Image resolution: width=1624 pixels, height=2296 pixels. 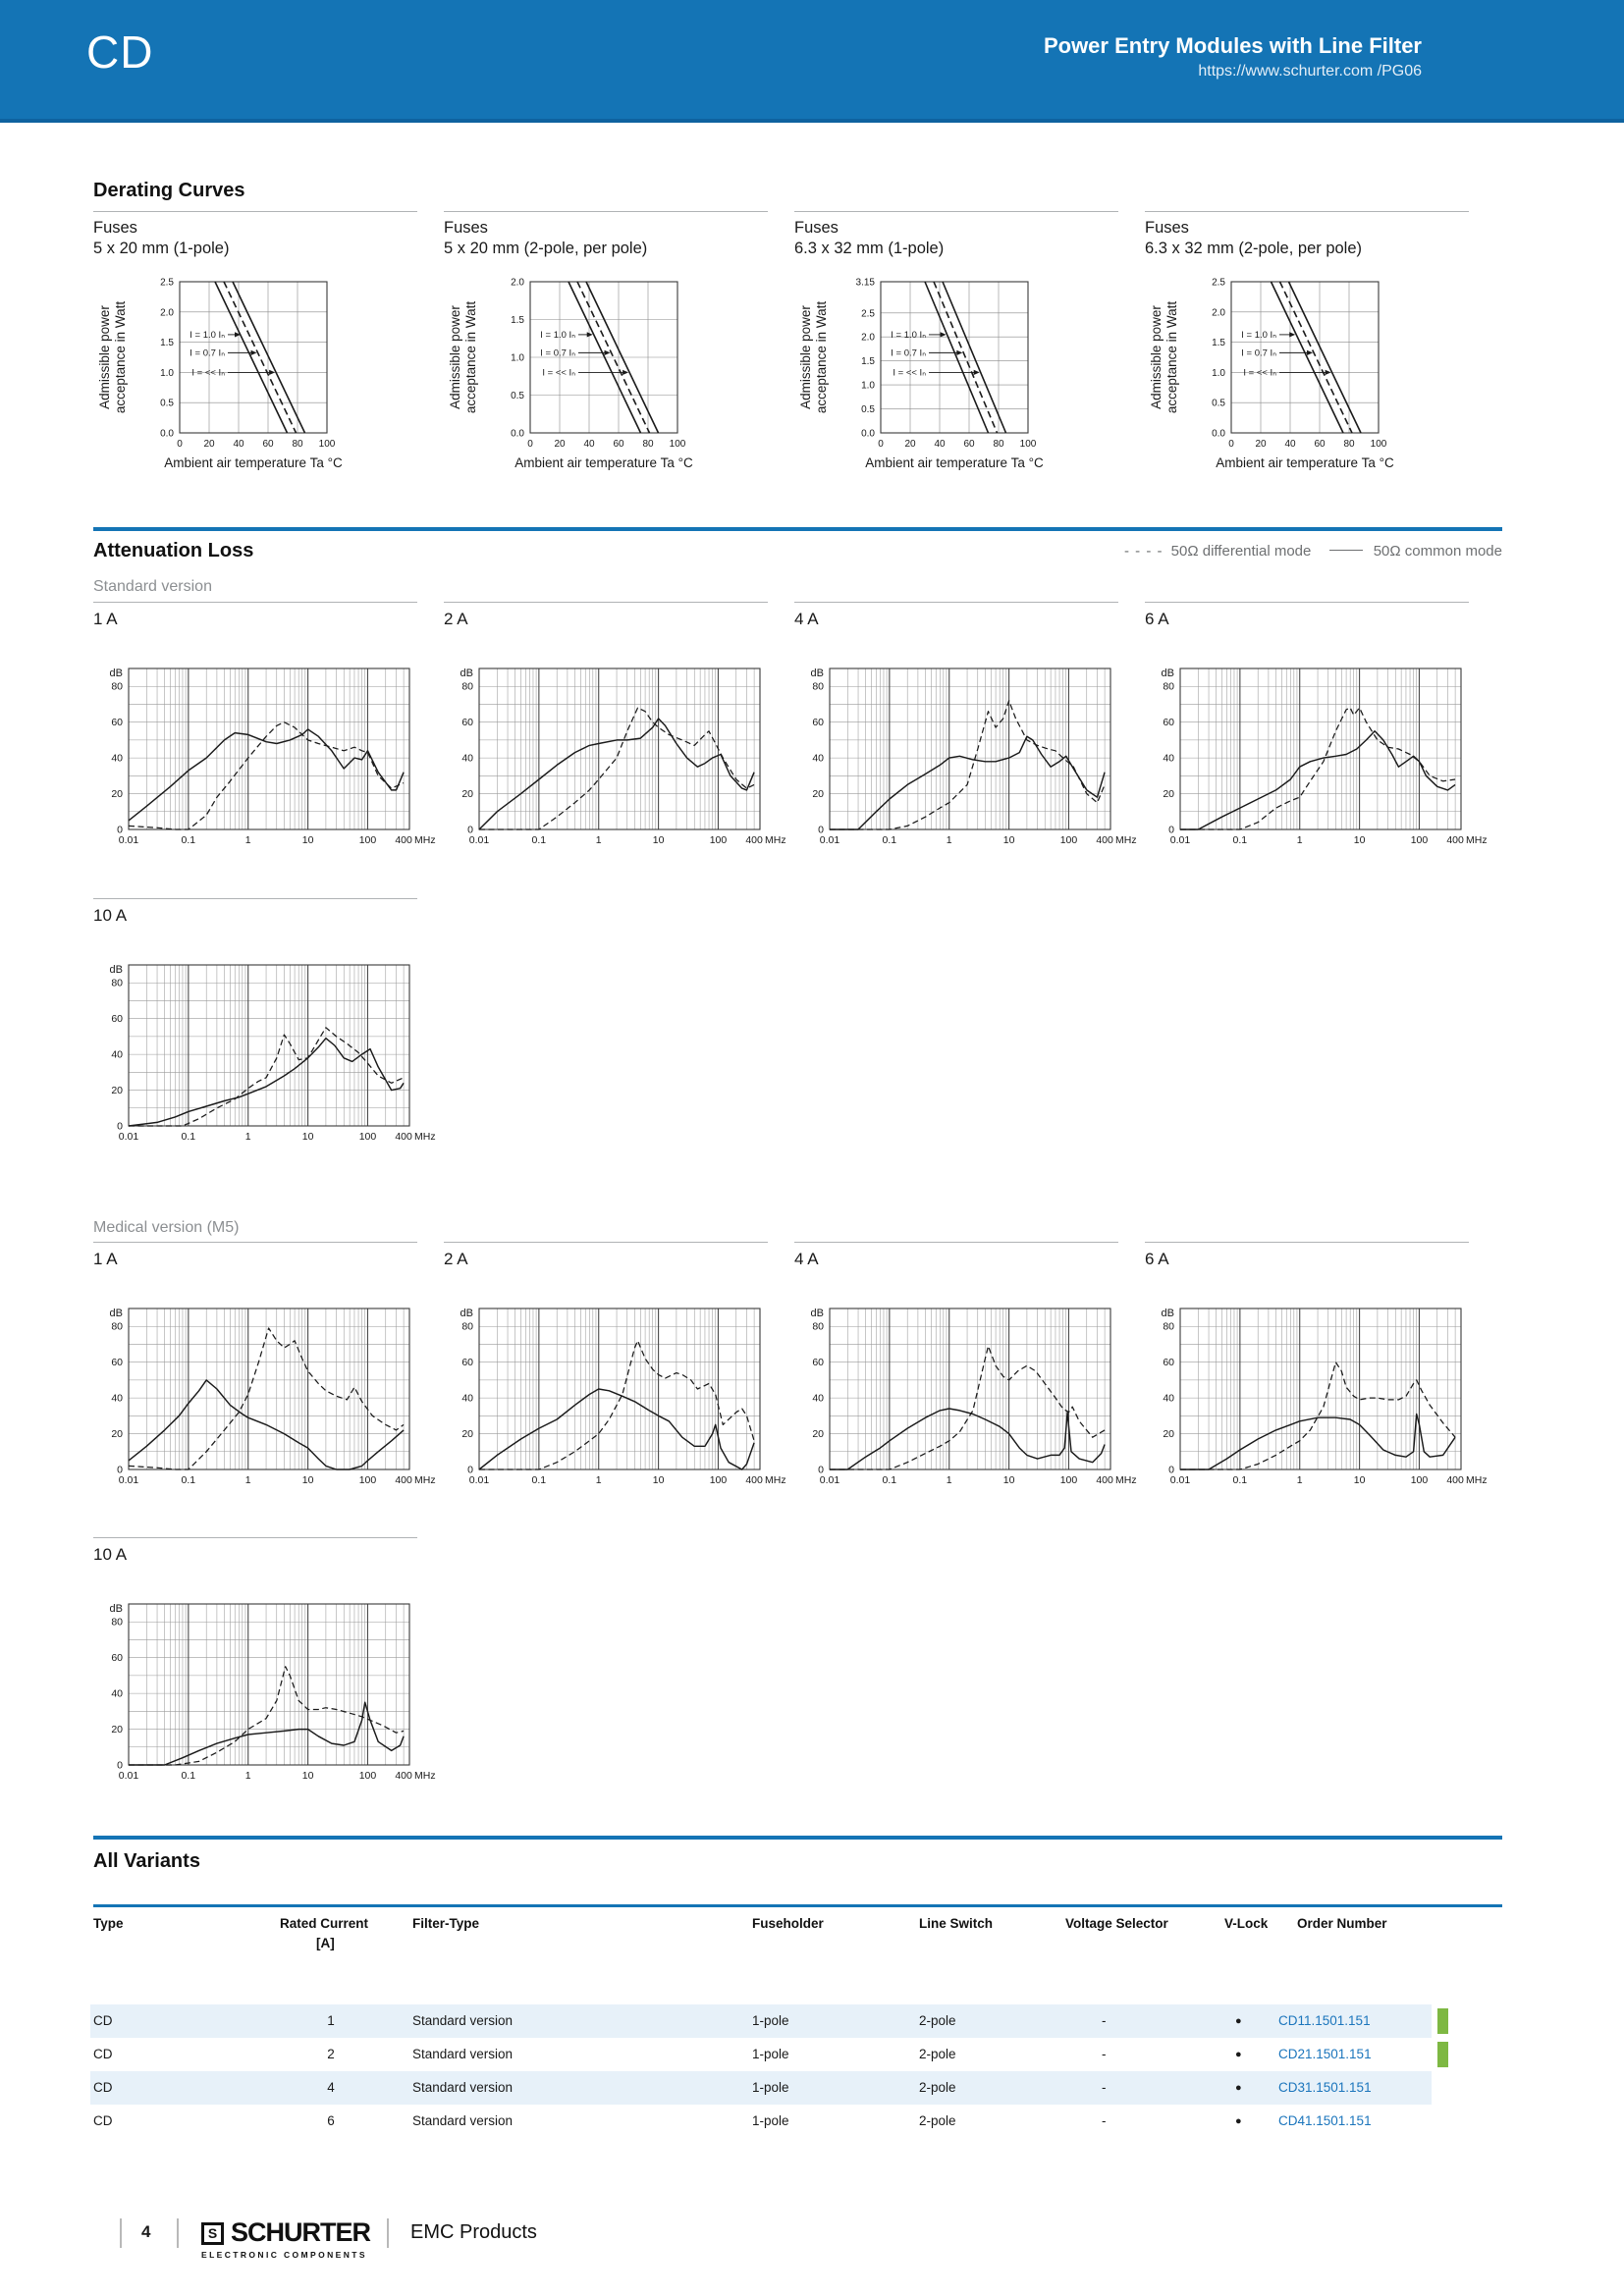 What do you see at coordinates (167, 404) in the screenshot?
I see `svg-text: 0.5` at bounding box center [167, 404].